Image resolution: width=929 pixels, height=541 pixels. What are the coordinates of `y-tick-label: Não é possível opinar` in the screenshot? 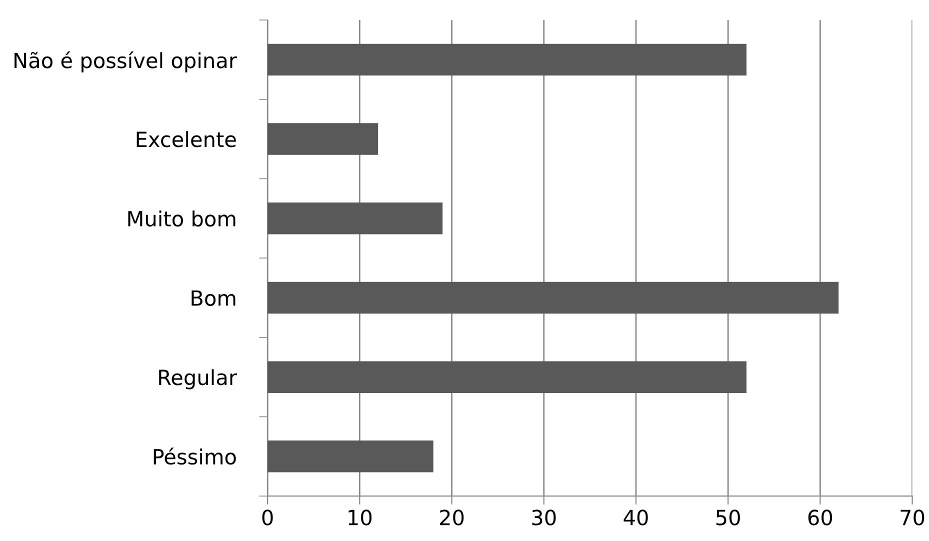 It's located at (125, 61).